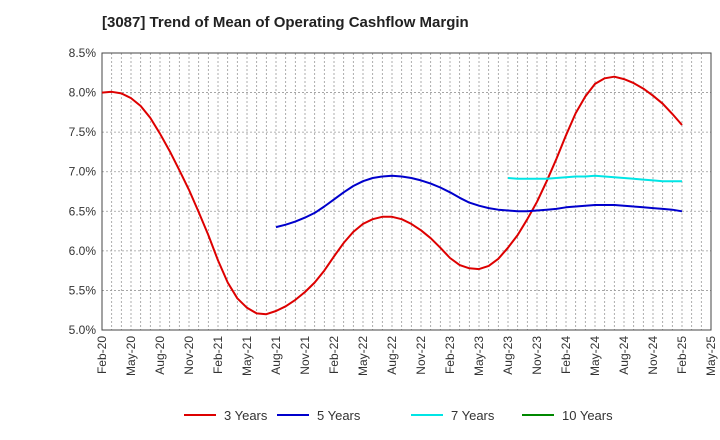  Describe the element at coordinates (160, 355) in the screenshot. I see `x-tick-label: Aug-20` at that location.